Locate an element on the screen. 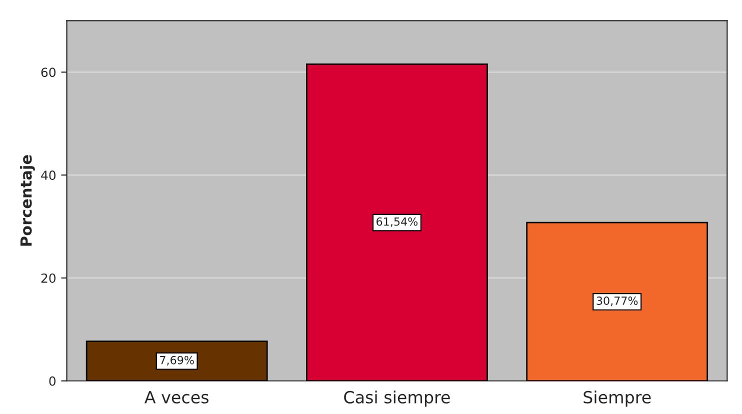 The image size is (742, 414). y-tick-label: 20 is located at coordinates (48, 278).